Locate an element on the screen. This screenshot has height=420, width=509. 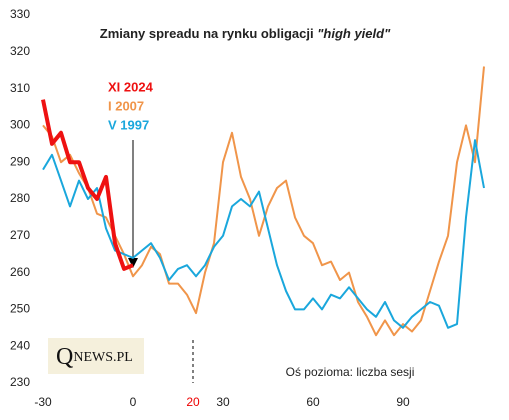
series-line is located at coordinates (87, 185).